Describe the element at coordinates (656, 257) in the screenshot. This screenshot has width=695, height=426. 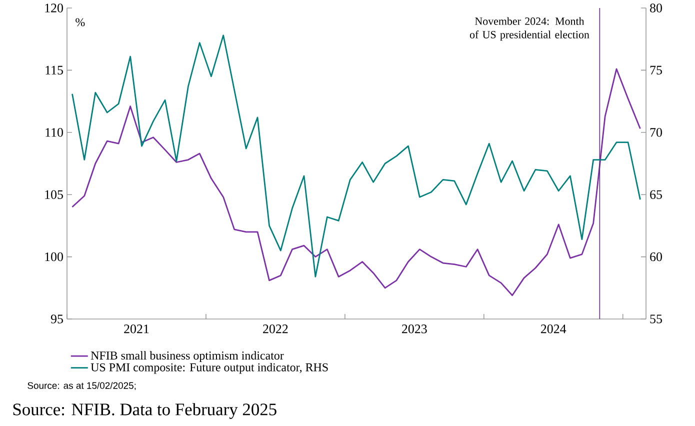
I see `y2-tick-label: 60` at that location.